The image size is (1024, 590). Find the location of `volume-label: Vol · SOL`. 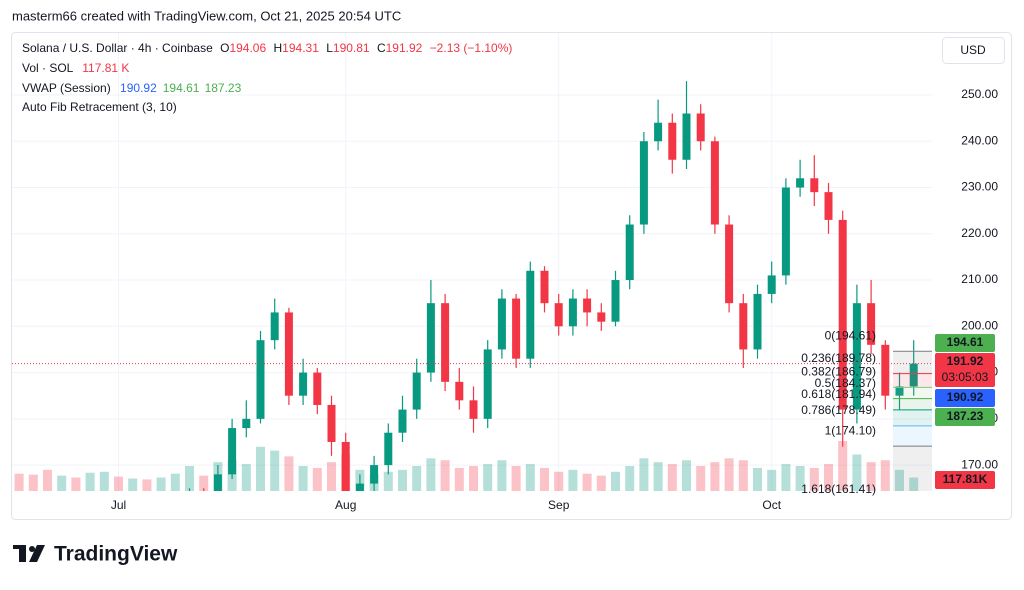

volume-label: Vol · SOL is located at coordinates (48, 68).